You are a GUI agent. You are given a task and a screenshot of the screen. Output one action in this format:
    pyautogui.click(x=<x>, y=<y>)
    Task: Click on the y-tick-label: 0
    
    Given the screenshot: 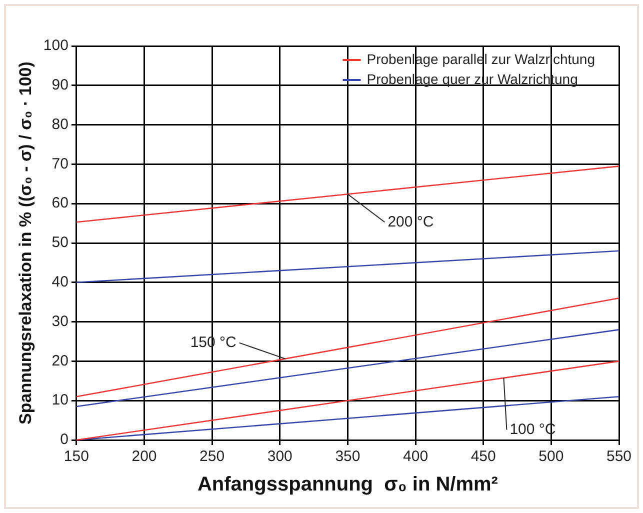 What is the action you would take?
    pyautogui.click(x=64, y=439)
    